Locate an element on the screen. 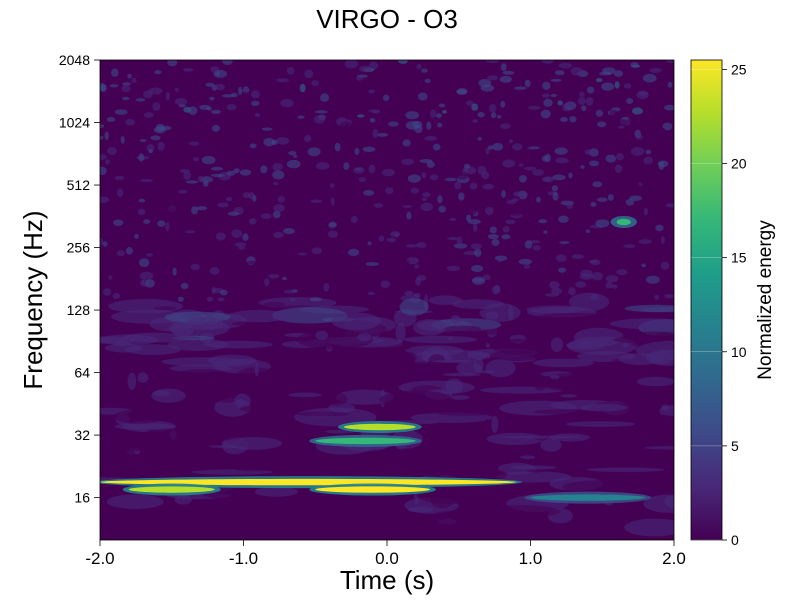 This screenshot has height=600, width=800. y-tick-label: 1024 is located at coordinates (74, 123).